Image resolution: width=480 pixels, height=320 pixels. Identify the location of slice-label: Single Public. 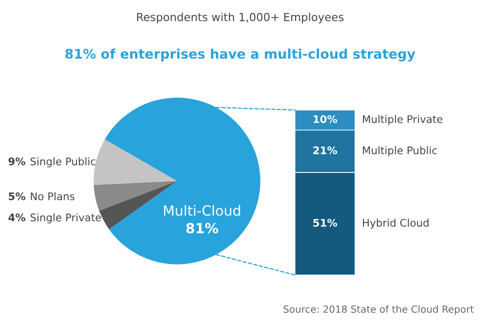
(63, 162).